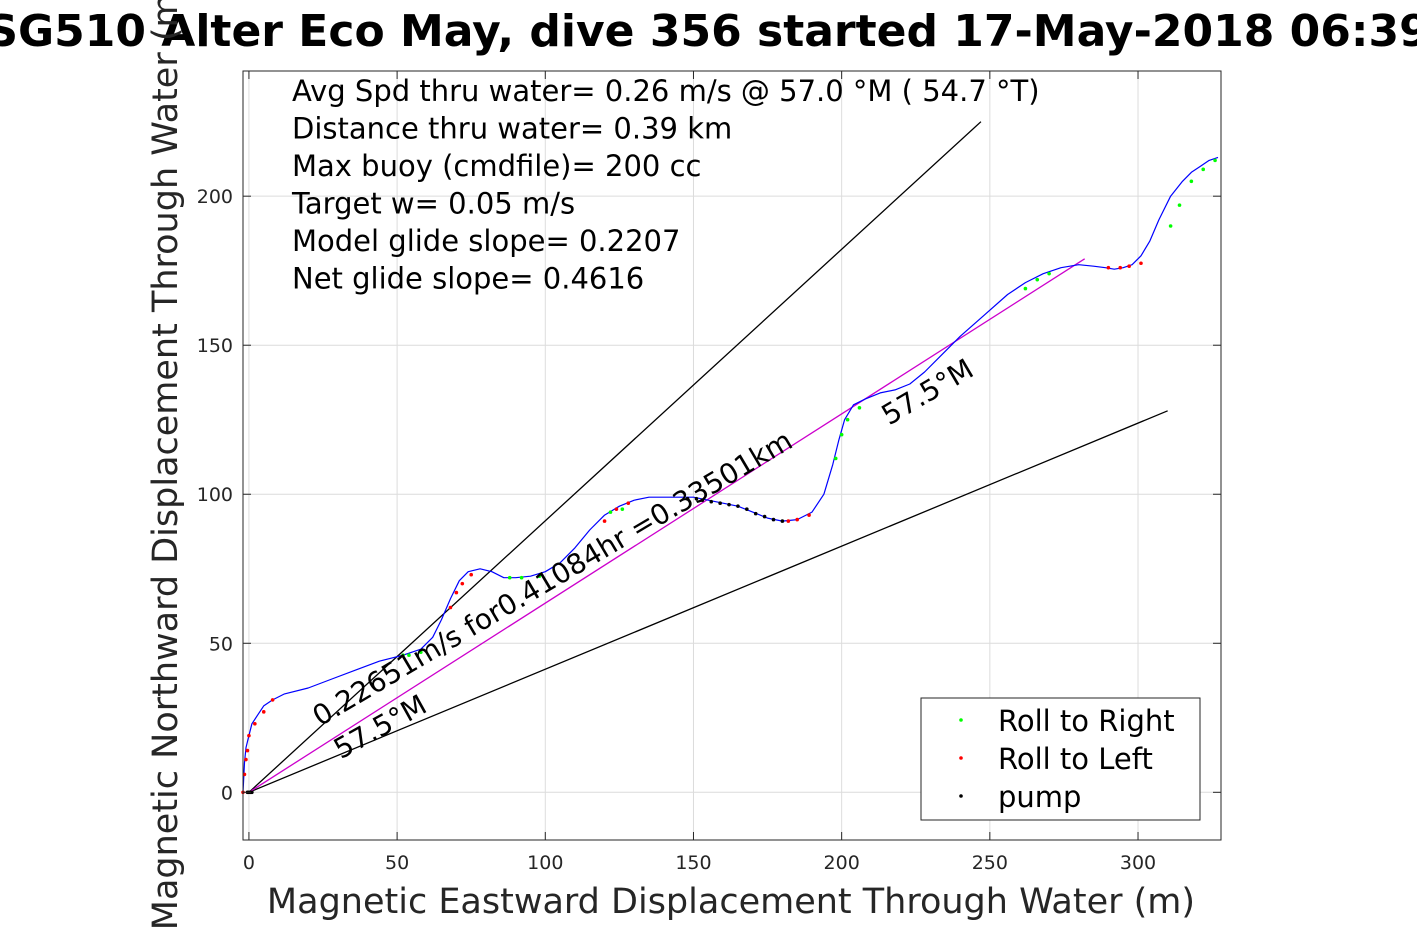 This screenshot has width=1417, height=945. I want to click on info-line: Model glide slope= 0.2207, so click(486, 241).